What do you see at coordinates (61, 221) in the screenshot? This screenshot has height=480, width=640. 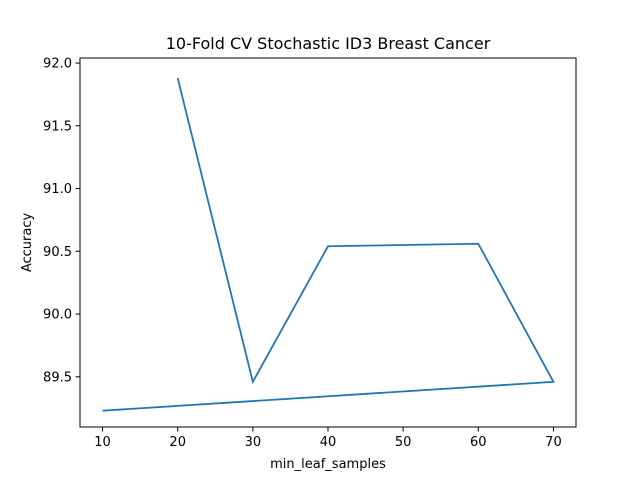 I see `y-axis-ticks: 89.5 90.0 90.5 91.0 91.5 92.0` at bounding box center [61, 221].